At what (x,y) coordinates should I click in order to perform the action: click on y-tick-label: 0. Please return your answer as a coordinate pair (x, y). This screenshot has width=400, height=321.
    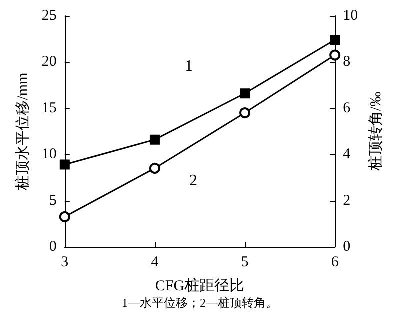
    Looking at the image, I should click on (53, 247).